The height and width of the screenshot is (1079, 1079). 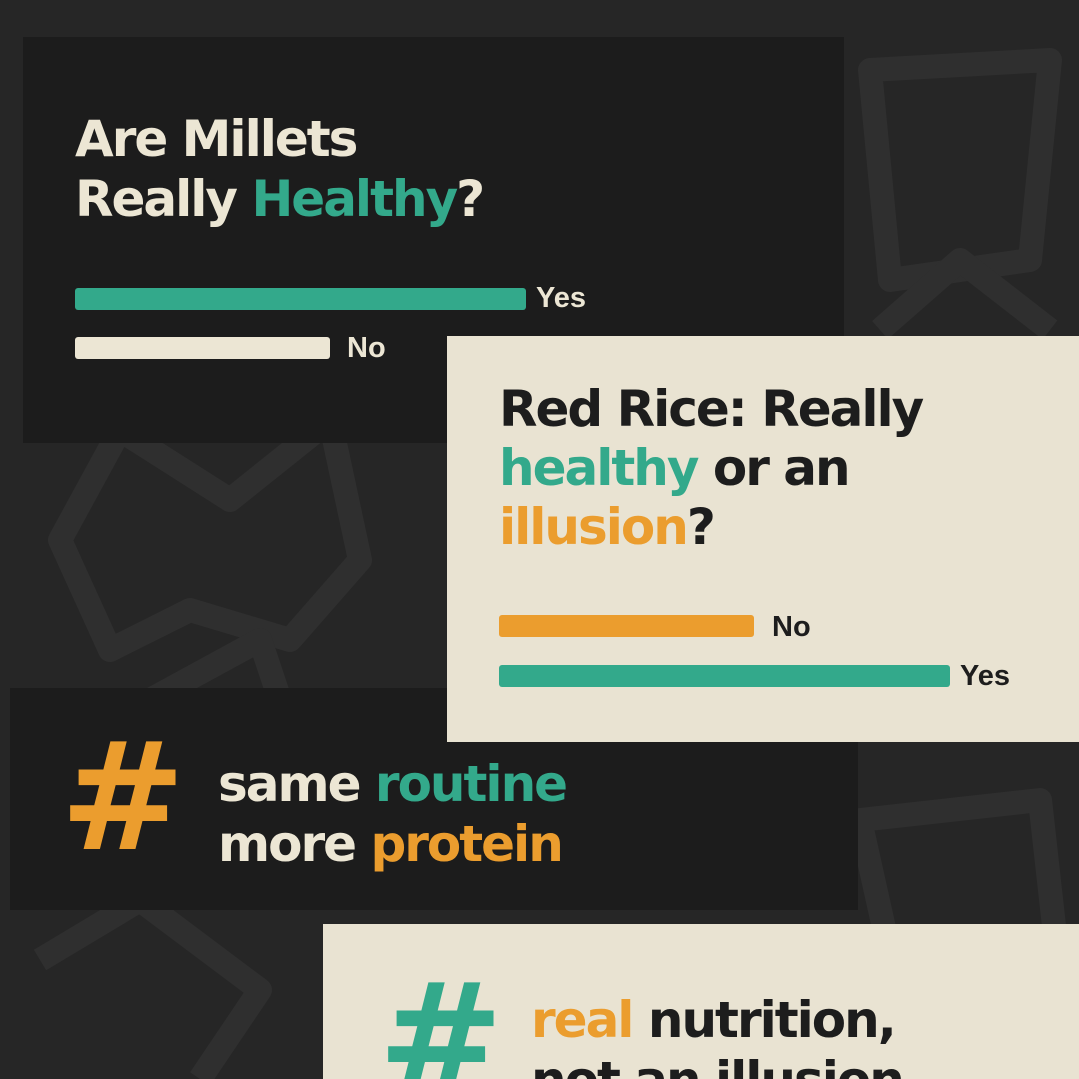 I want to click on title-text: Really, so click(x=163, y=199).